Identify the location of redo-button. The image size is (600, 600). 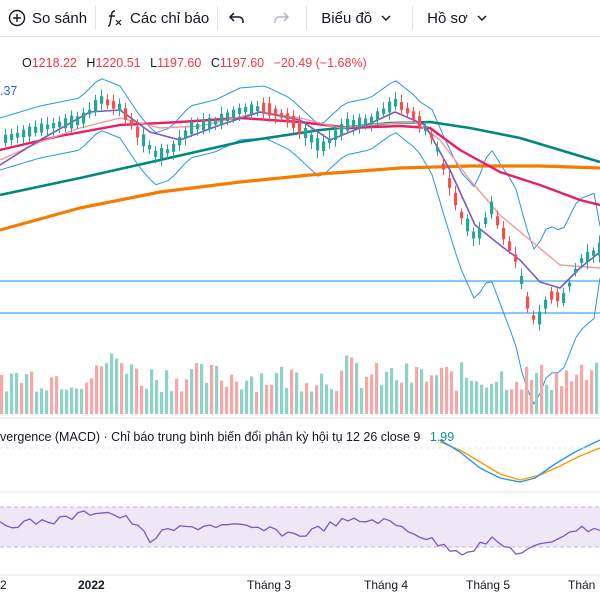
(284, 18).